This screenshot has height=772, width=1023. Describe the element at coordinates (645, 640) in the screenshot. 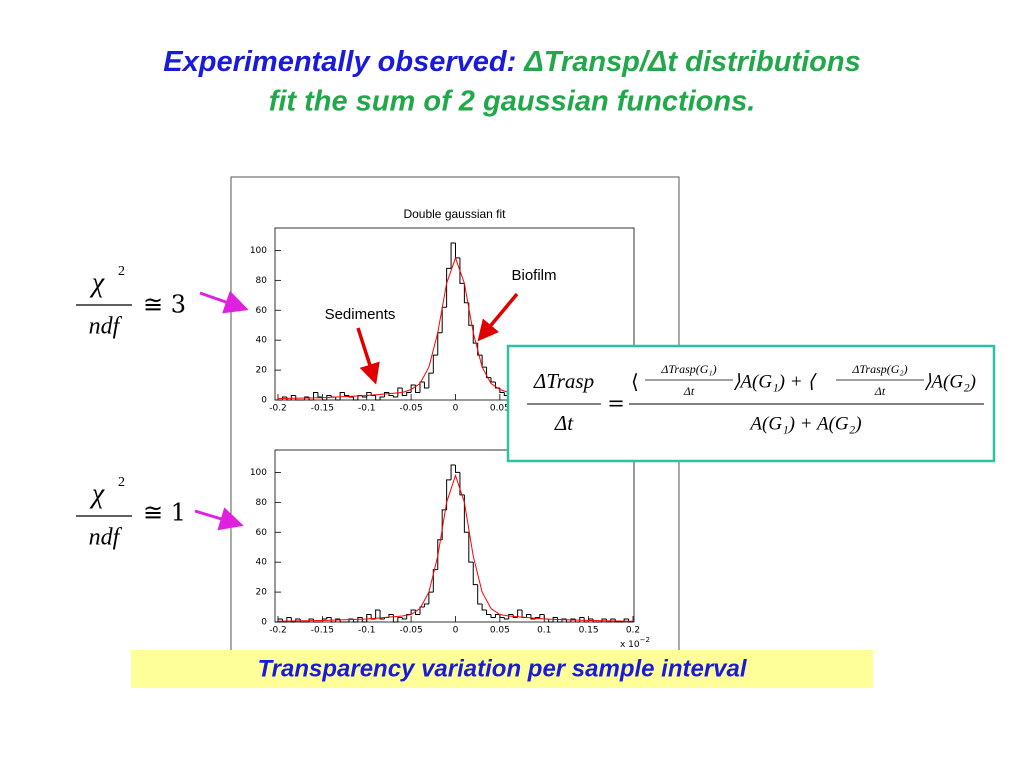

I see `x-multiplier-exp: −2` at that location.